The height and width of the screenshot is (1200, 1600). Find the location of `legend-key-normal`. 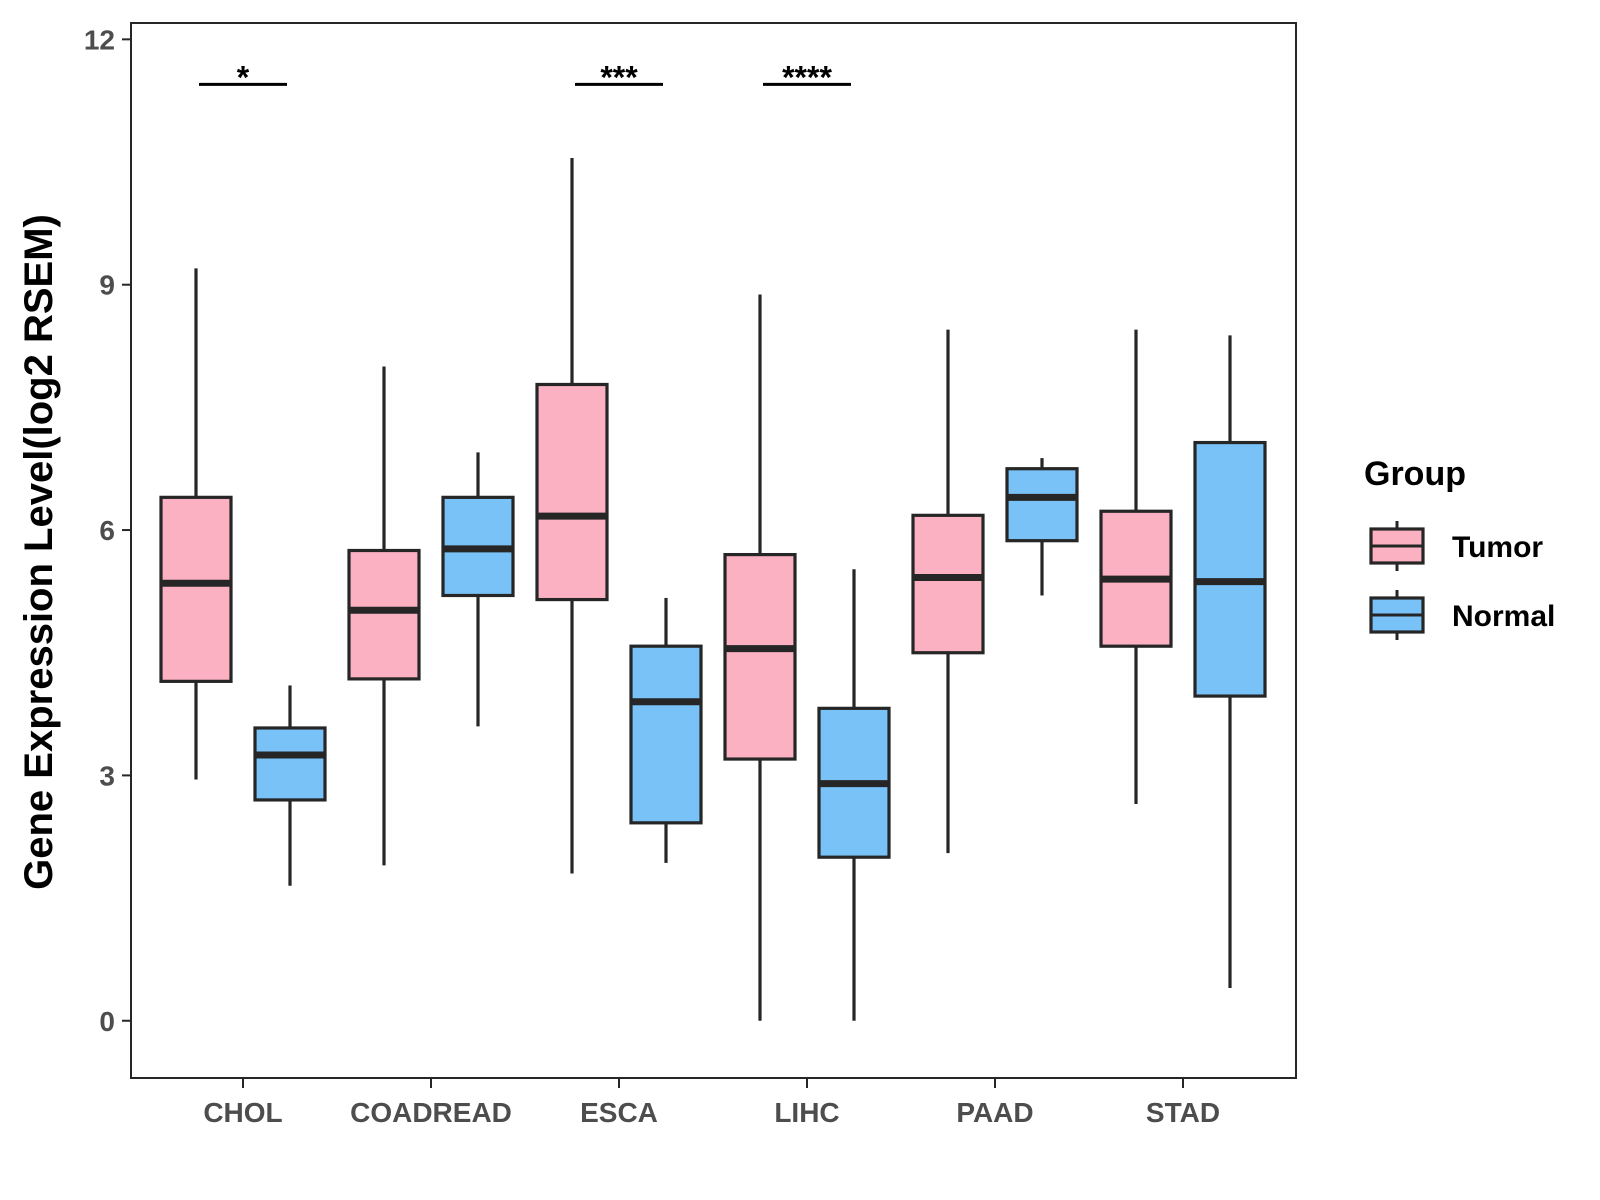

legend-key-normal is located at coordinates (1397, 615).